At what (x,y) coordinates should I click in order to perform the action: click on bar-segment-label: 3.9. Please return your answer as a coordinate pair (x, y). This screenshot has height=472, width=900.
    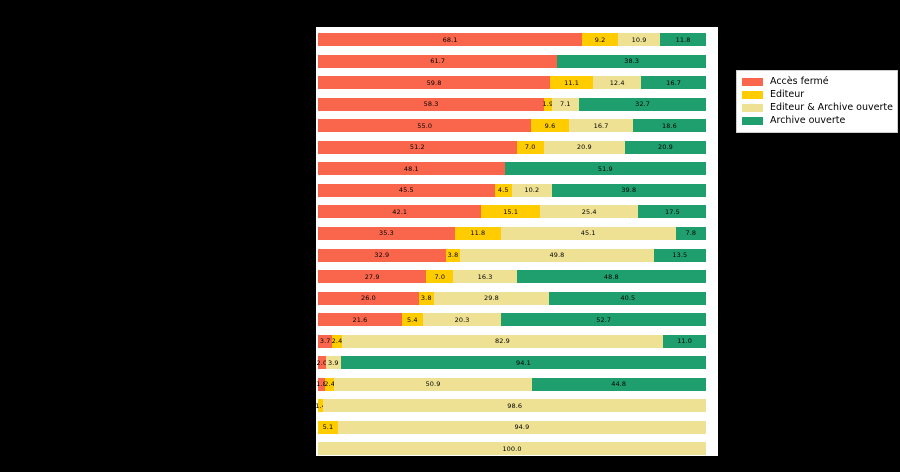
    Looking at the image, I should click on (333, 362).